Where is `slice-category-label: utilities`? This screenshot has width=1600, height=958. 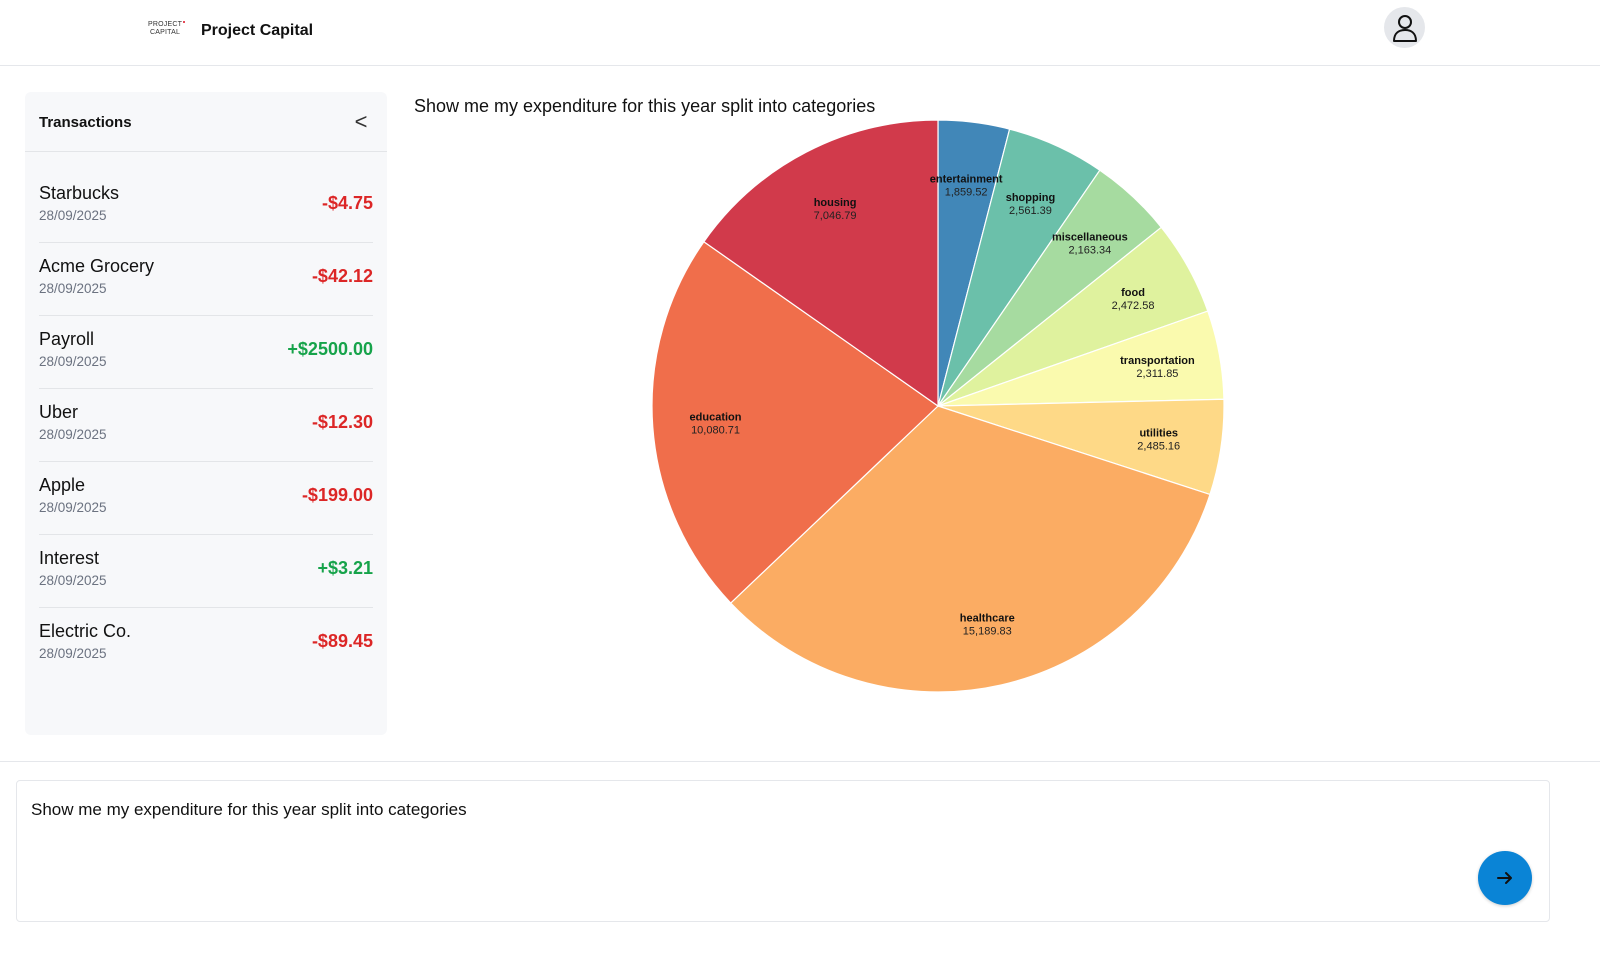 slice-category-label: utilities is located at coordinates (1158, 433).